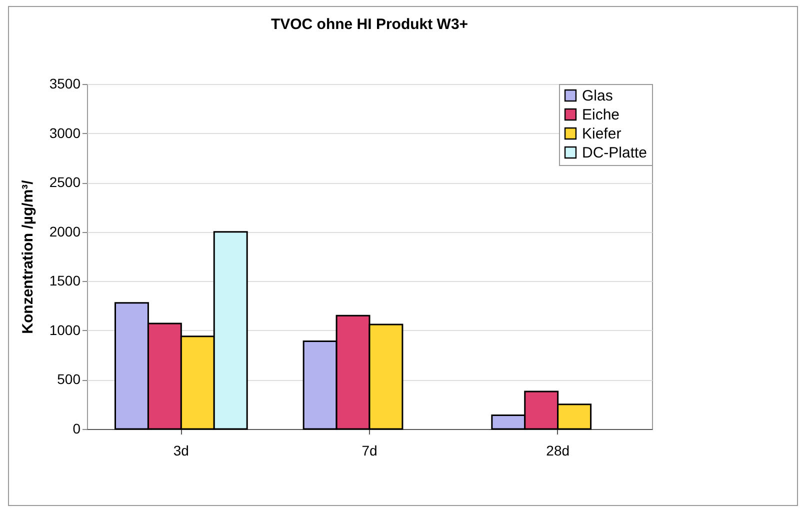 The width and height of the screenshot is (805, 515). I want to click on y-tick-label: 1500, so click(65, 280).